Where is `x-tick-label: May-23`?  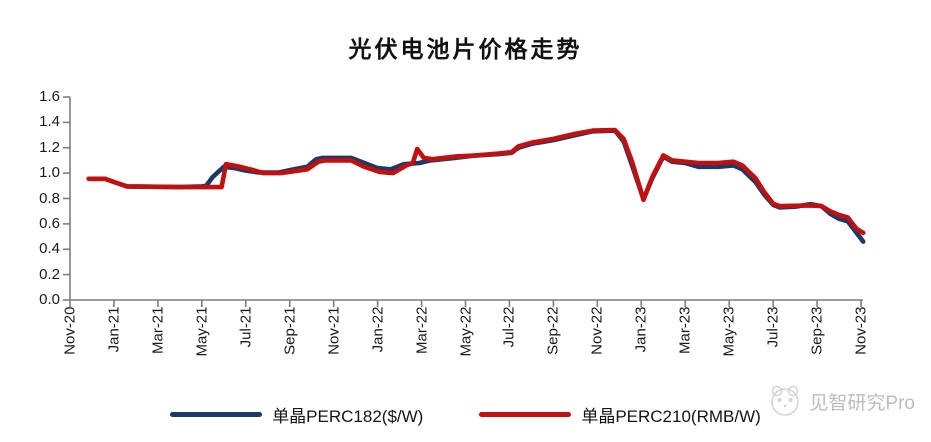
x-tick-label: May-23 is located at coordinates (729, 331).